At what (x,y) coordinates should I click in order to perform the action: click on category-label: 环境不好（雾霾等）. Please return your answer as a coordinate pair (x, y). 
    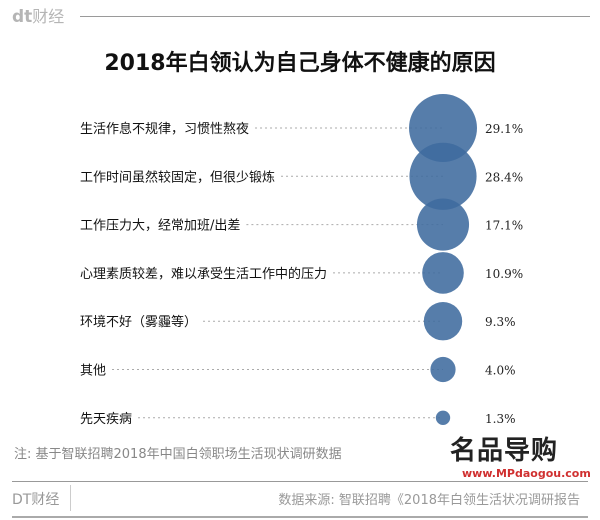
    Looking at the image, I should click on (138, 322).